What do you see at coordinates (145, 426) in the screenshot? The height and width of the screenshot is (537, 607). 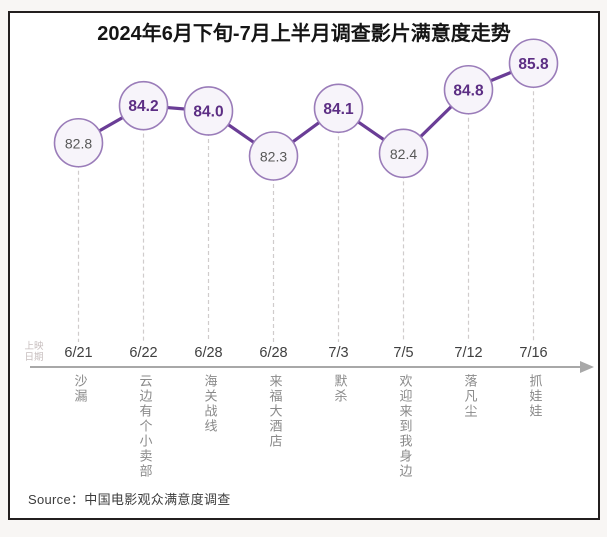 I see `movie-label: 云边有个小卖部` at bounding box center [145, 426].